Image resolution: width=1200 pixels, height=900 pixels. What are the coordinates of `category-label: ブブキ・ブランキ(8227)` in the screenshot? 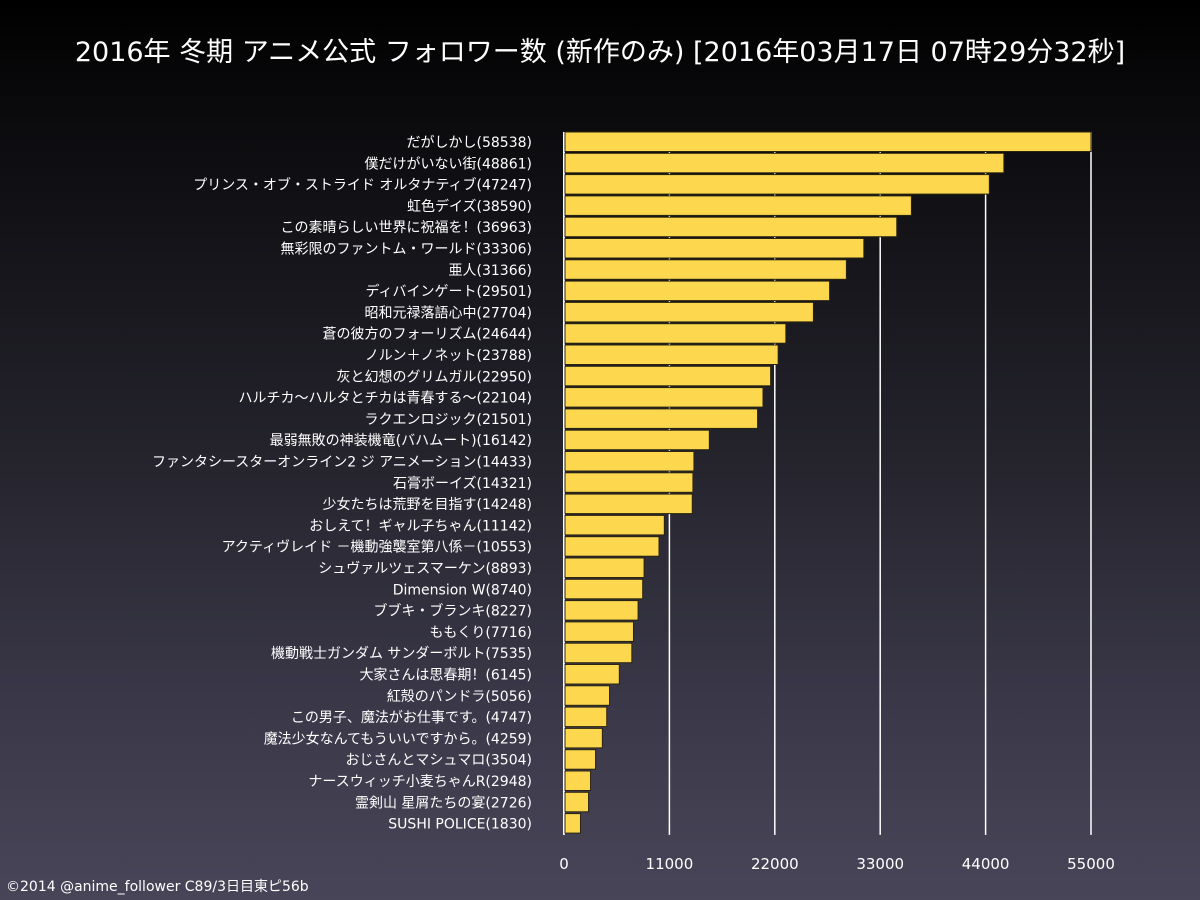 It's located at (452, 611).